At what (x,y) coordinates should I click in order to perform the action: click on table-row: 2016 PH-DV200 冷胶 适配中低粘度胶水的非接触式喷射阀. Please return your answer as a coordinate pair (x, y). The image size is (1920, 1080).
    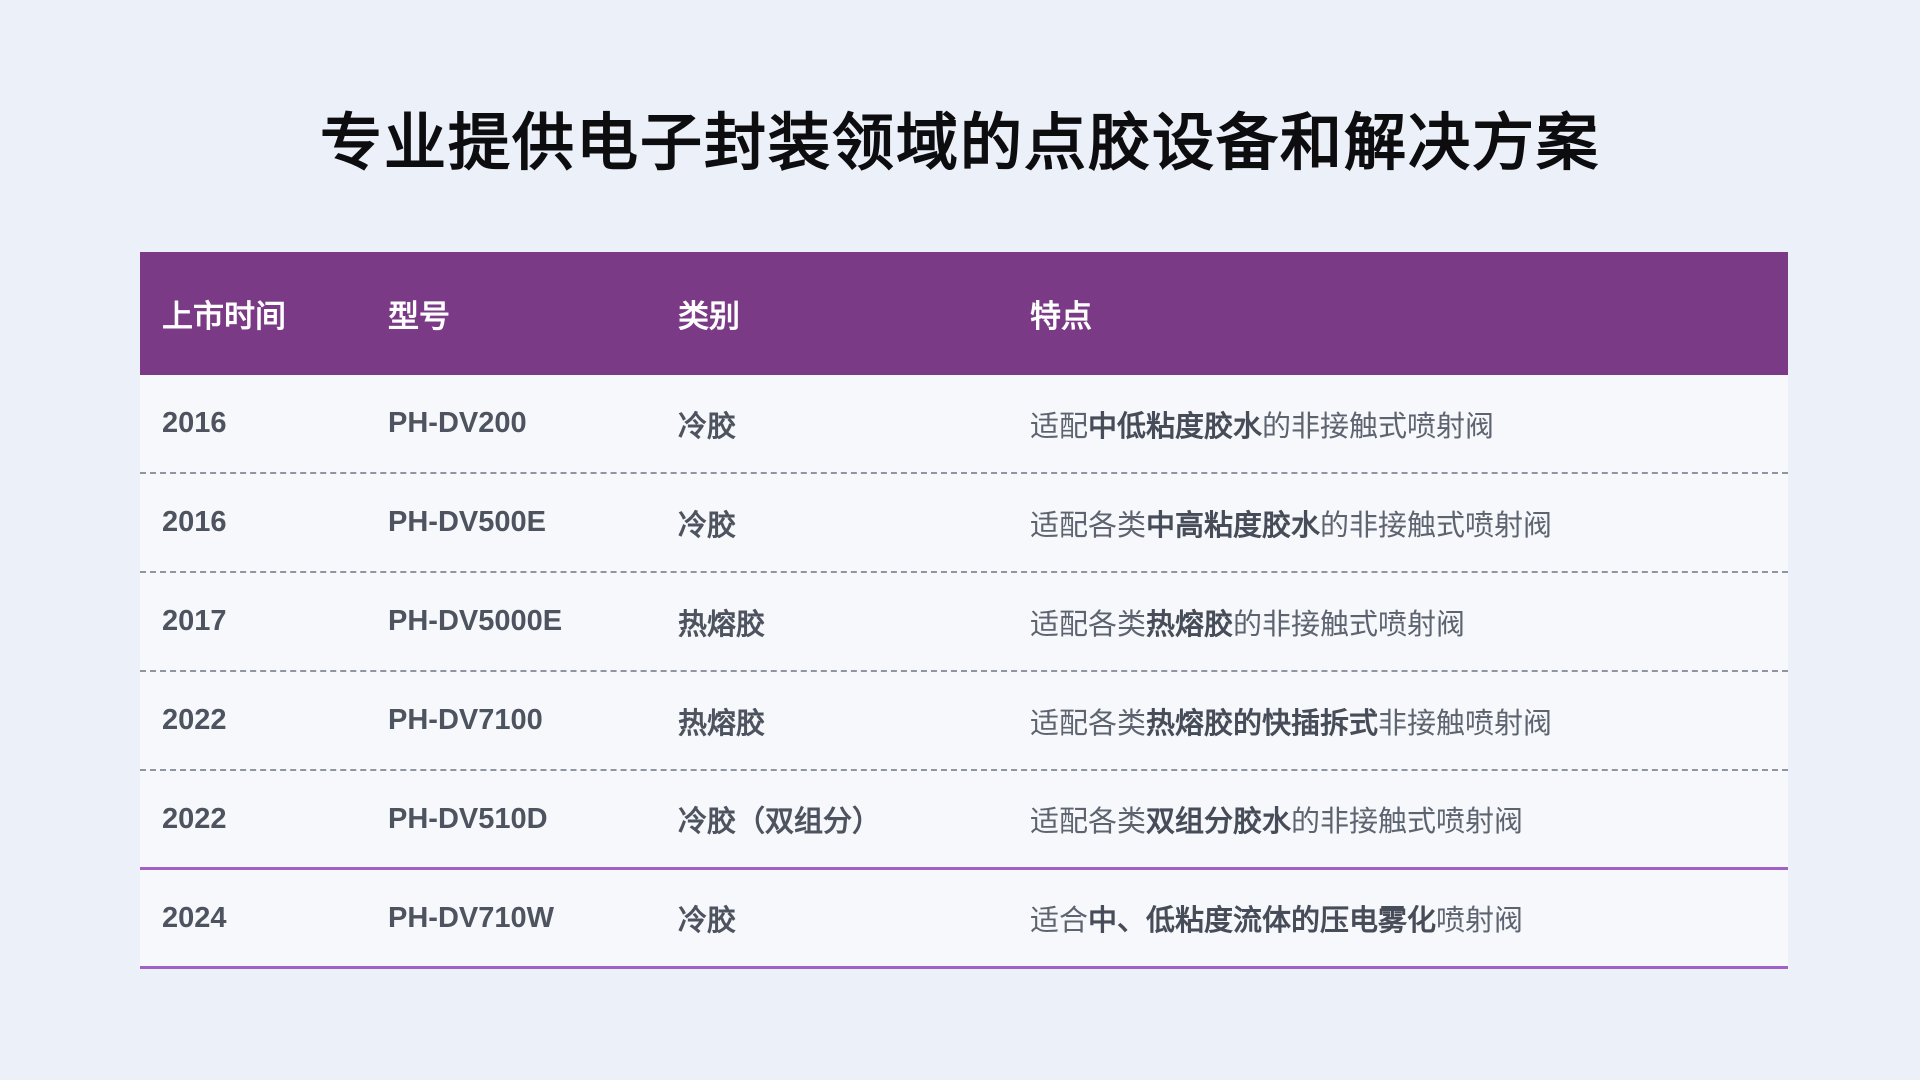
    Looking at the image, I should click on (964, 424).